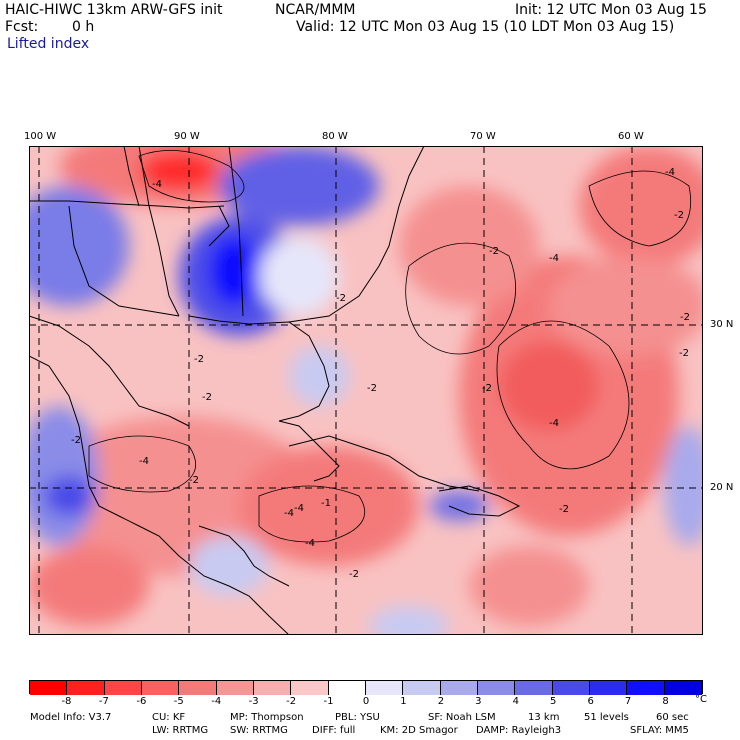  What do you see at coordinates (553, 701) in the screenshot?
I see `colorbar-tick-label: 5` at bounding box center [553, 701].